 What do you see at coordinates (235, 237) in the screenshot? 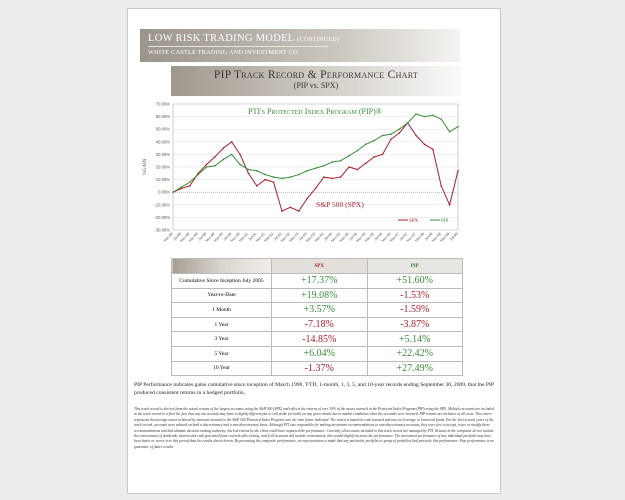
I see `x-tick-label: Nov-00` at bounding box center [235, 237].